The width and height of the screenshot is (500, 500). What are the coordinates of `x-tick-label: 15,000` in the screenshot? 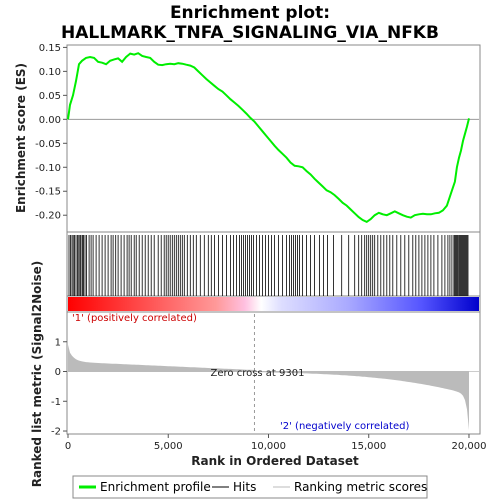 It's located at (368, 446).